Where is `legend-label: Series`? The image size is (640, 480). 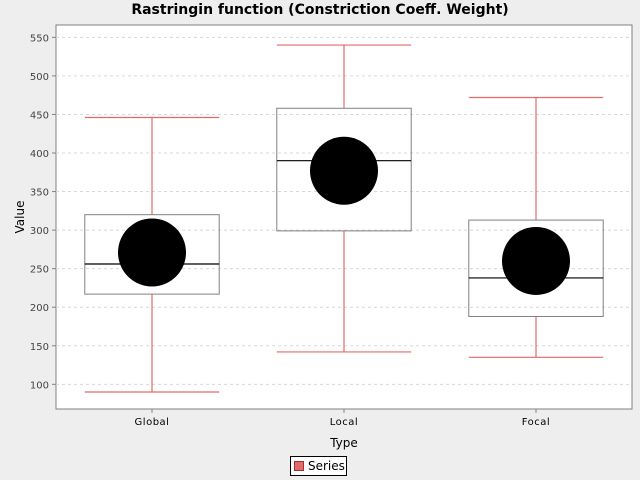
legend-label: Series is located at coordinates (326, 466).